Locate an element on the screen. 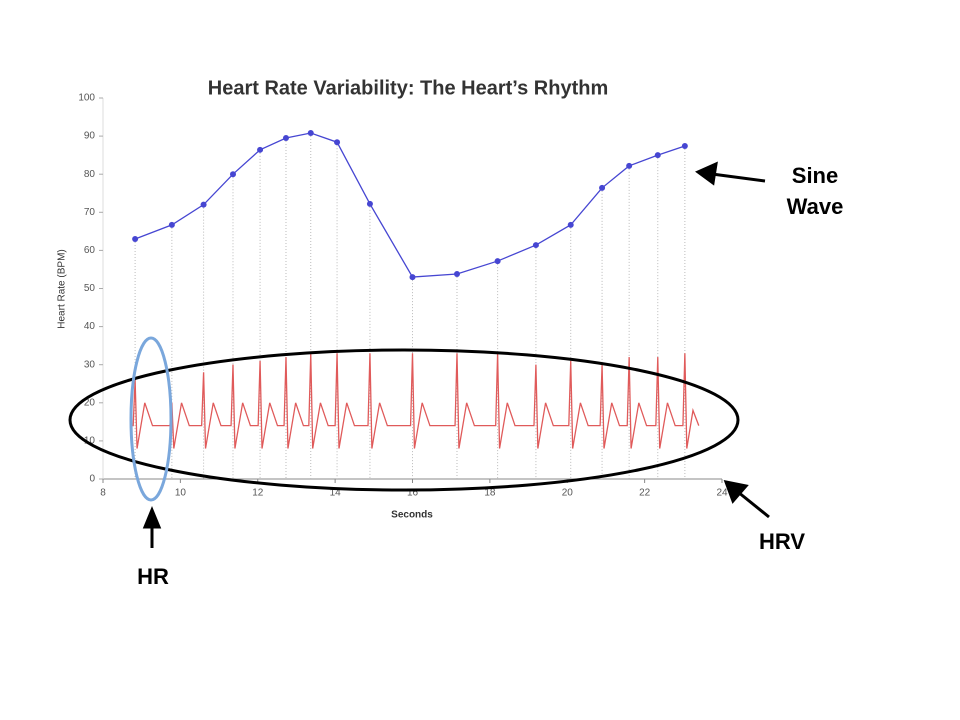 The image size is (960, 720). y-tick-label: 20 is located at coordinates (90, 402).